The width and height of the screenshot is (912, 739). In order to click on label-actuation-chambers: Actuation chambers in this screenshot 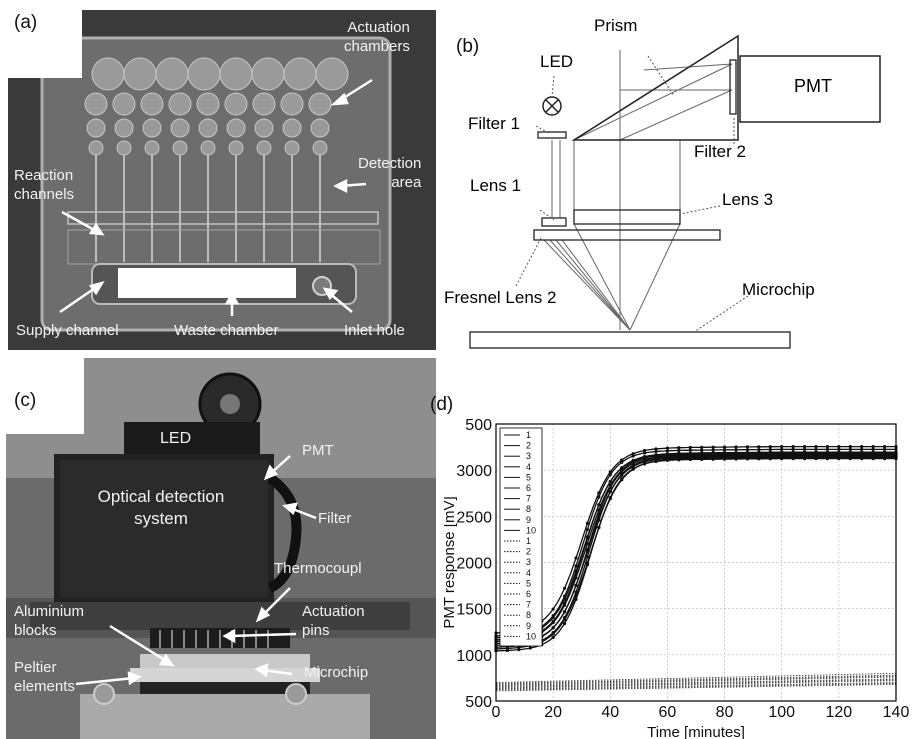, I will do `click(377, 37)`.